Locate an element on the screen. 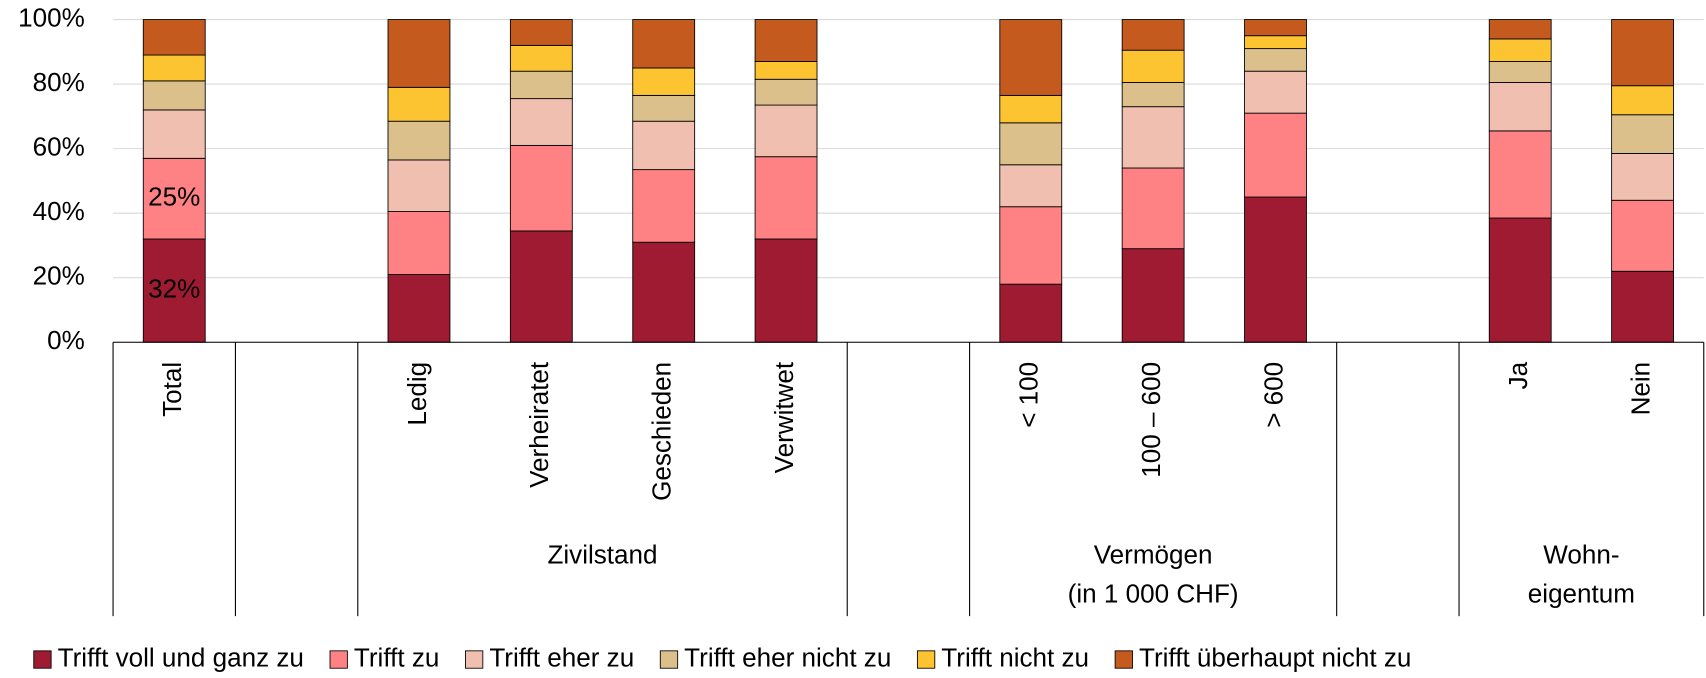  legend-label: Trifft eher nicht zu is located at coordinates (787, 657).